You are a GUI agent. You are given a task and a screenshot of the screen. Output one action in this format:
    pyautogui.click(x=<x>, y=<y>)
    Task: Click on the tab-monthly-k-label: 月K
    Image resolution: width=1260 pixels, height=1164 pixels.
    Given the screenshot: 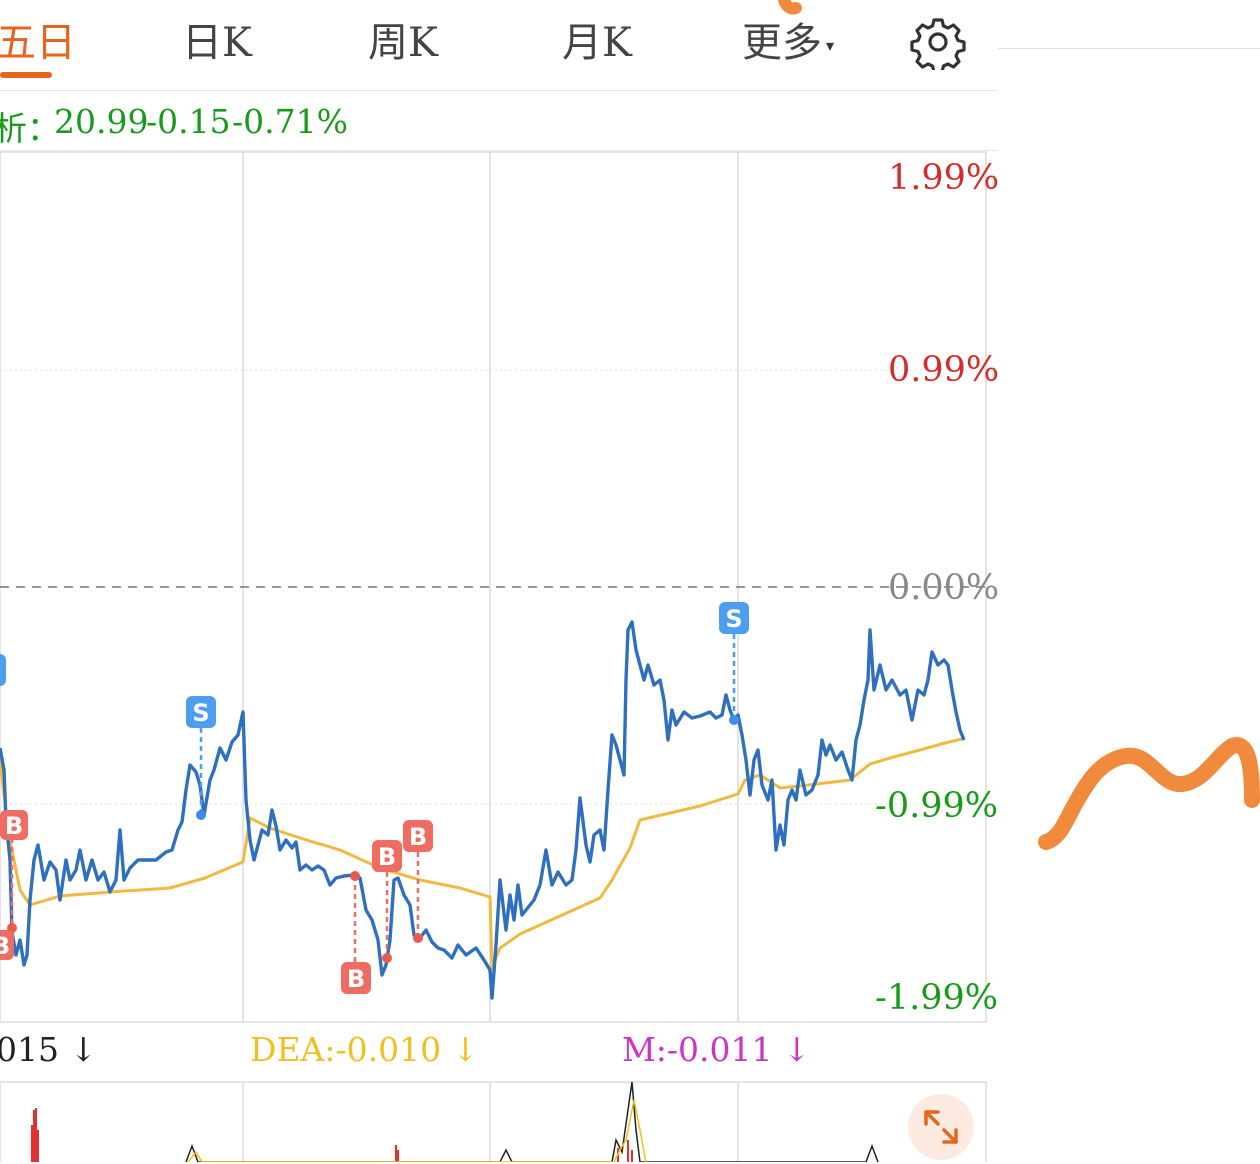 What is the action you would take?
    pyautogui.click(x=597, y=43)
    